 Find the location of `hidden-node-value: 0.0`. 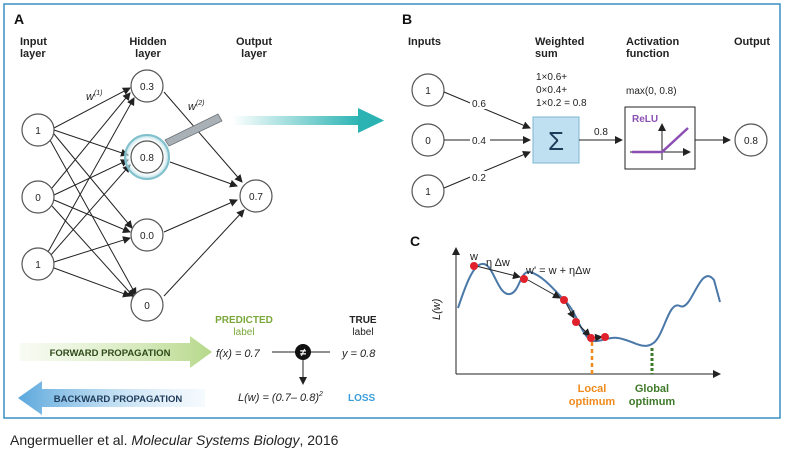

hidden-node-value: 0.0 is located at coordinates (147, 236).